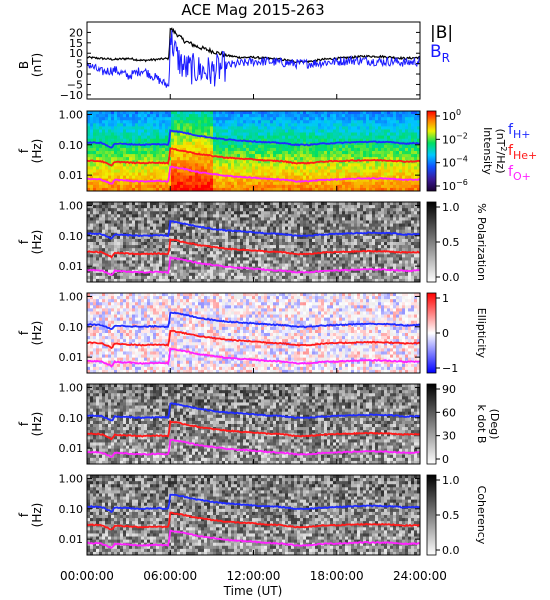 This screenshot has height=600, width=550. Describe the element at coordinates (239, 145) in the screenshot. I see `intensity-y-ticks: 1.000.100.01` at that location.